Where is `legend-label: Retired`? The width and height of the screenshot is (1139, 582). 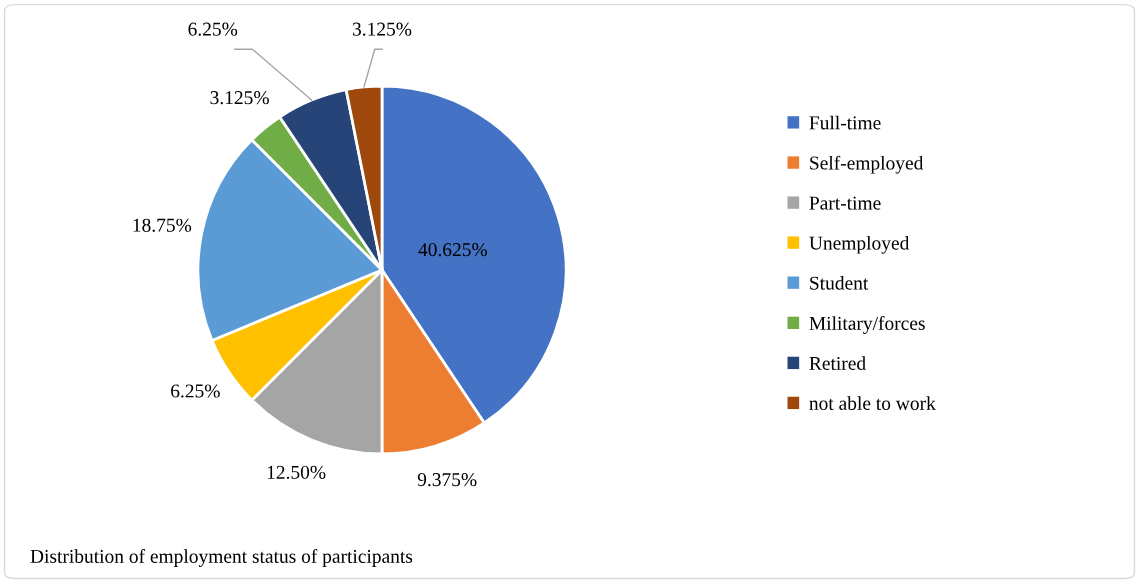 legend-label: Retired is located at coordinates (837, 363).